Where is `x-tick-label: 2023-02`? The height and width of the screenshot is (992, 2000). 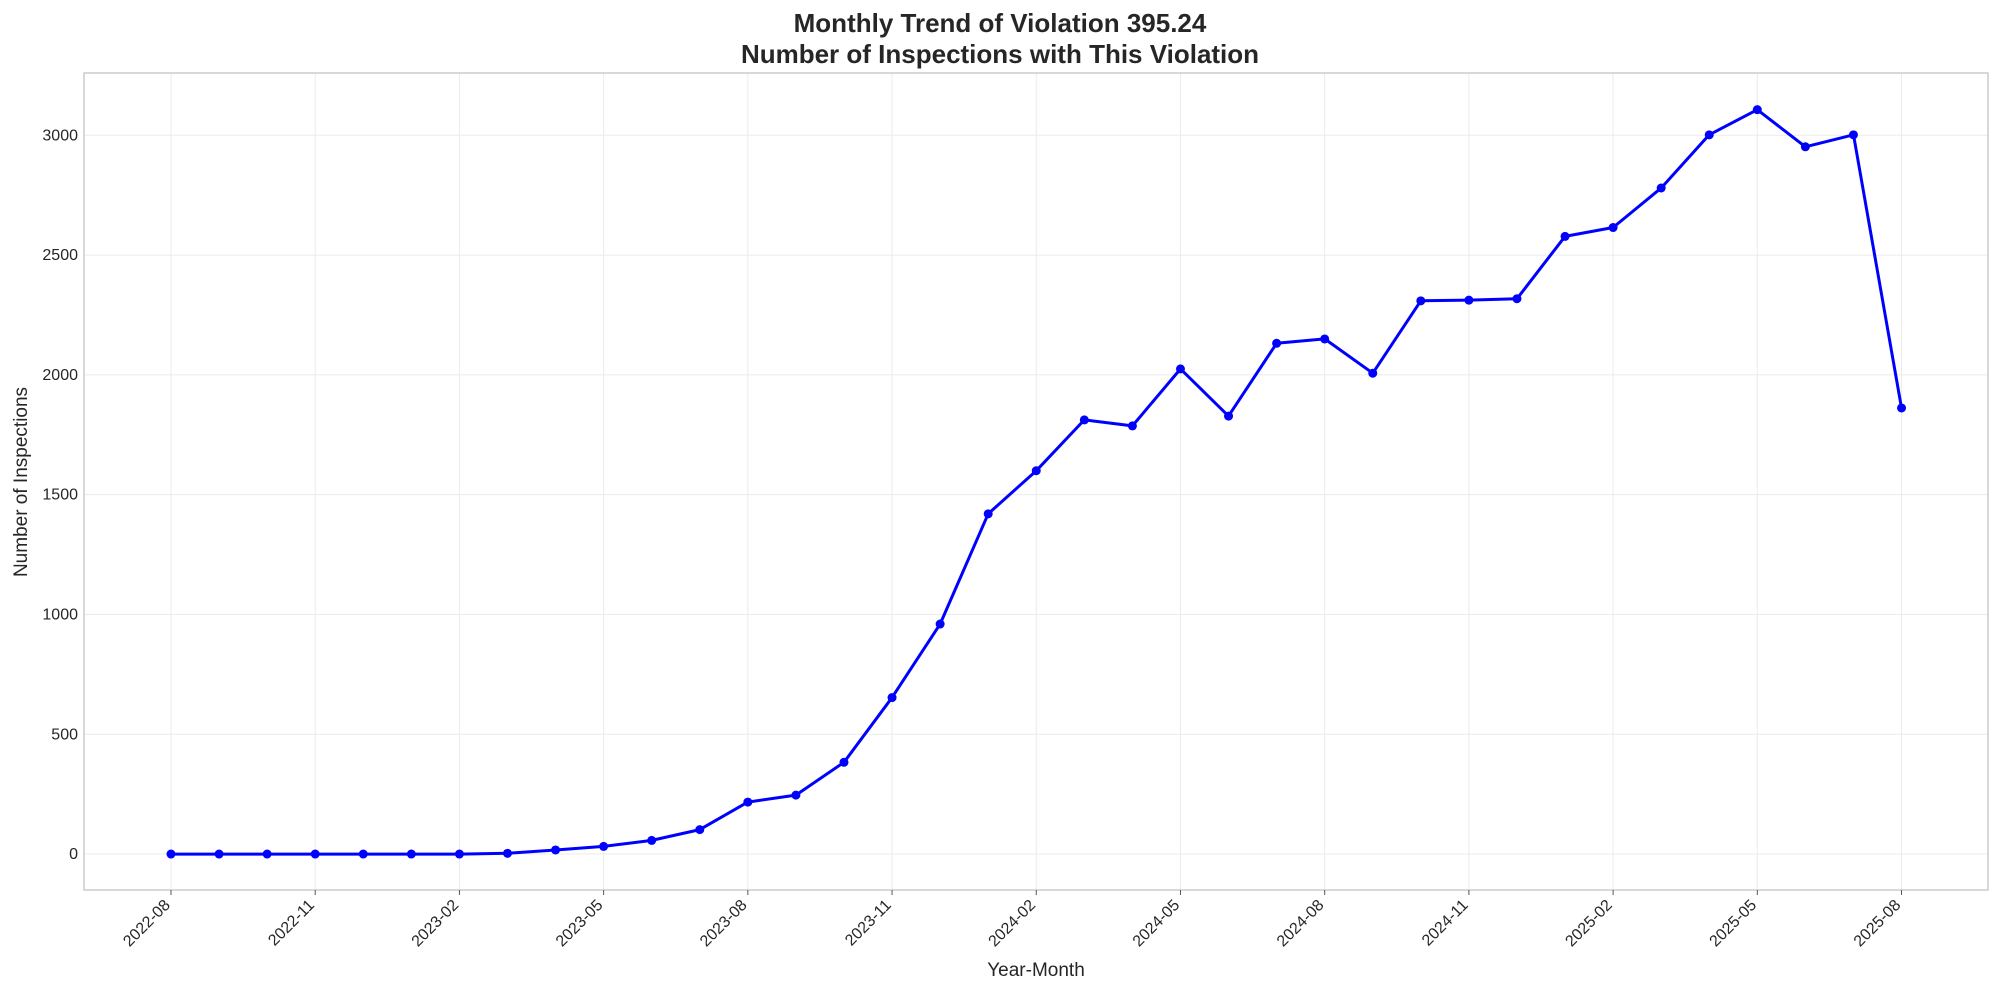
x-tick-label: 2023-02 is located at coordinates (436, 924).